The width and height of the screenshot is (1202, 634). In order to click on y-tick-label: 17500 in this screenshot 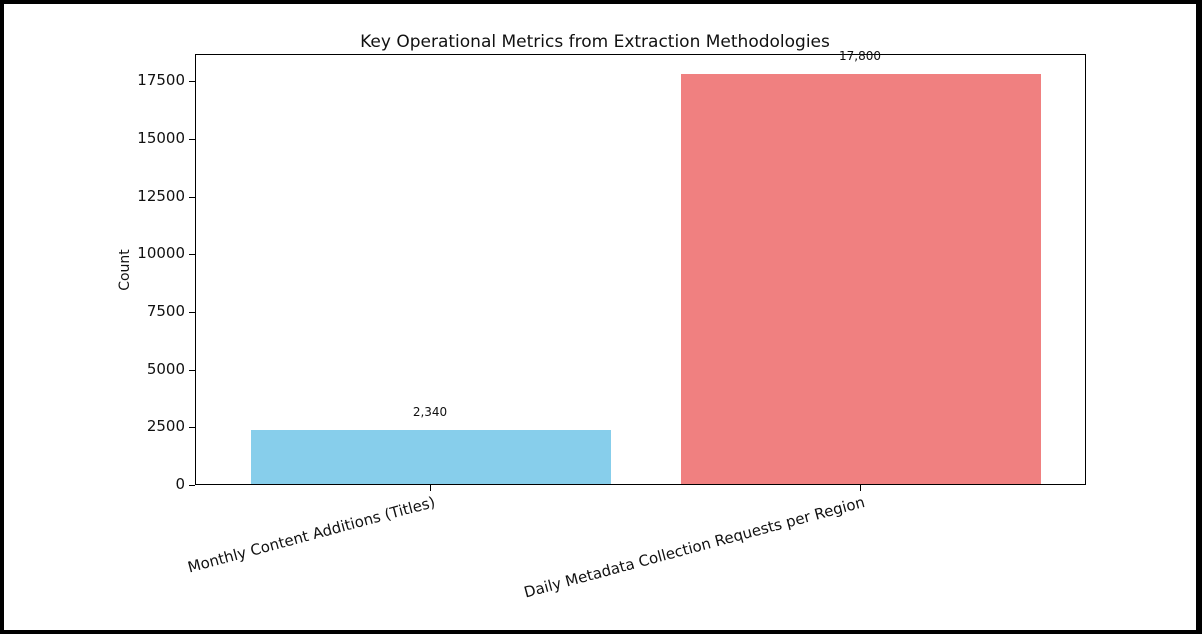, I will do `click(161, 80)`.